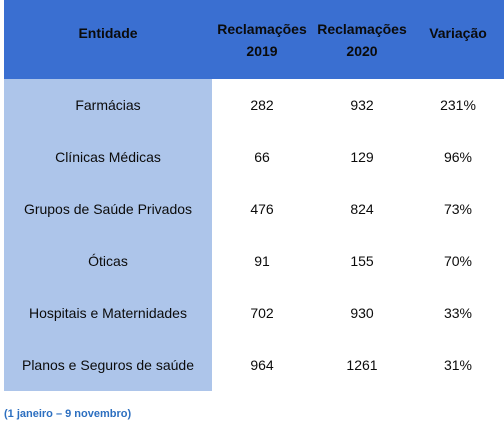 The height and width of the screenshot is (428, 504). I want to click on table-row: Planos e Seguros de saúde 964 1261 31%, so click(254, 365).